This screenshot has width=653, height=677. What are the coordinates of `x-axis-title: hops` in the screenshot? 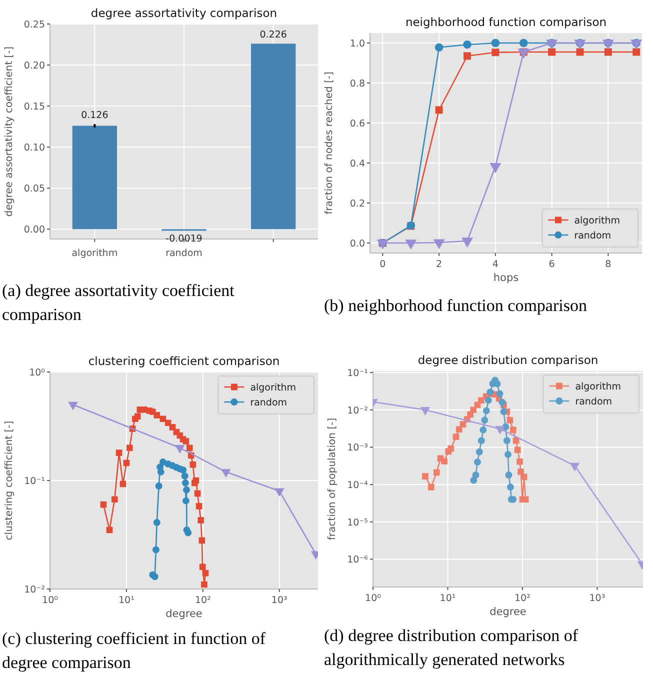 It's located at (506, 278).